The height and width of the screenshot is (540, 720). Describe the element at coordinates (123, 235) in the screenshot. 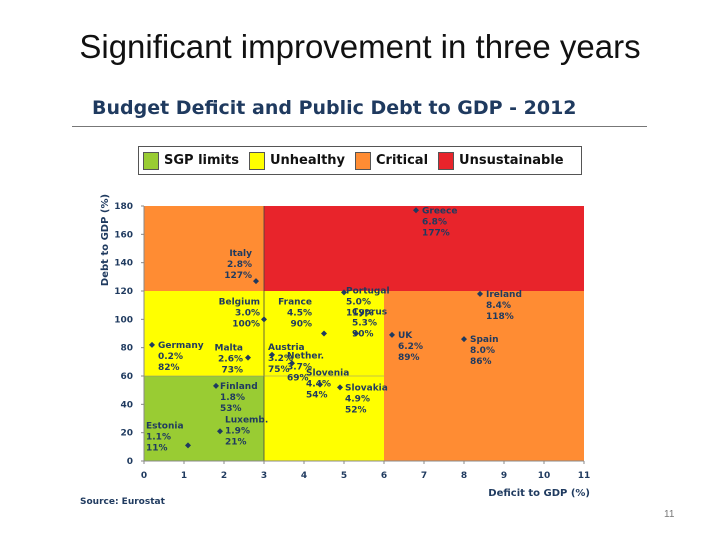

I see `y-tick-label: 160` at that location.